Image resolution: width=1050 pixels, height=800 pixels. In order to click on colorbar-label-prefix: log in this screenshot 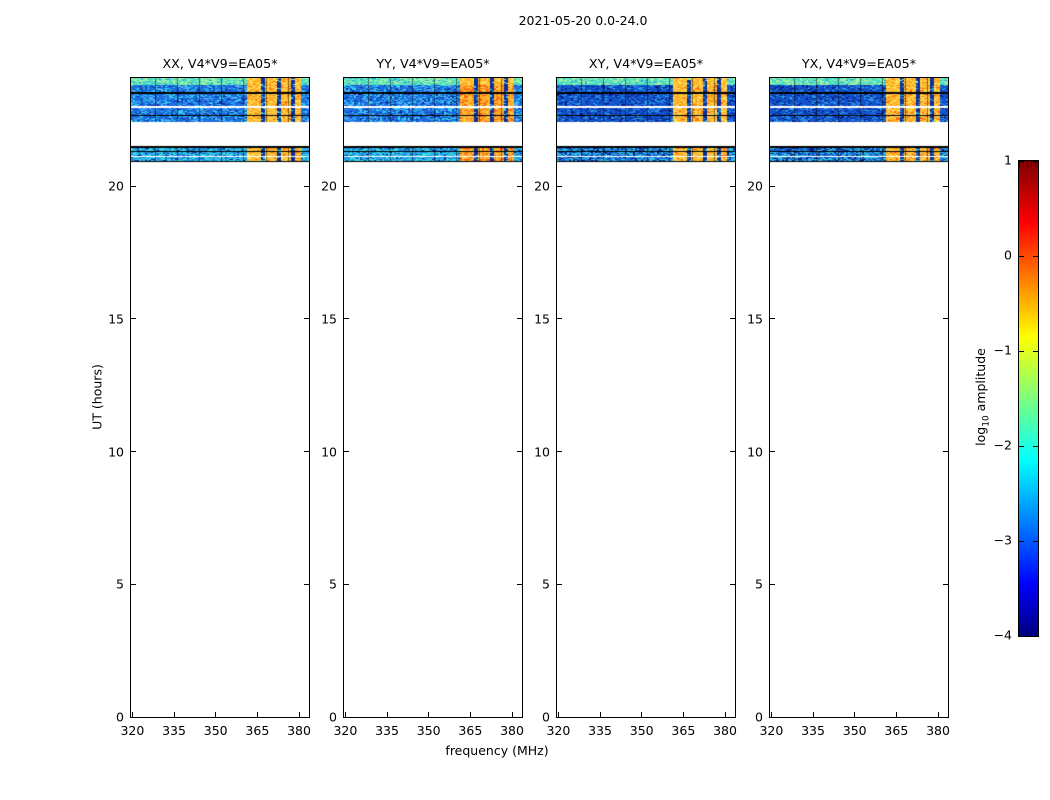, I will do `click(980, 436)`.